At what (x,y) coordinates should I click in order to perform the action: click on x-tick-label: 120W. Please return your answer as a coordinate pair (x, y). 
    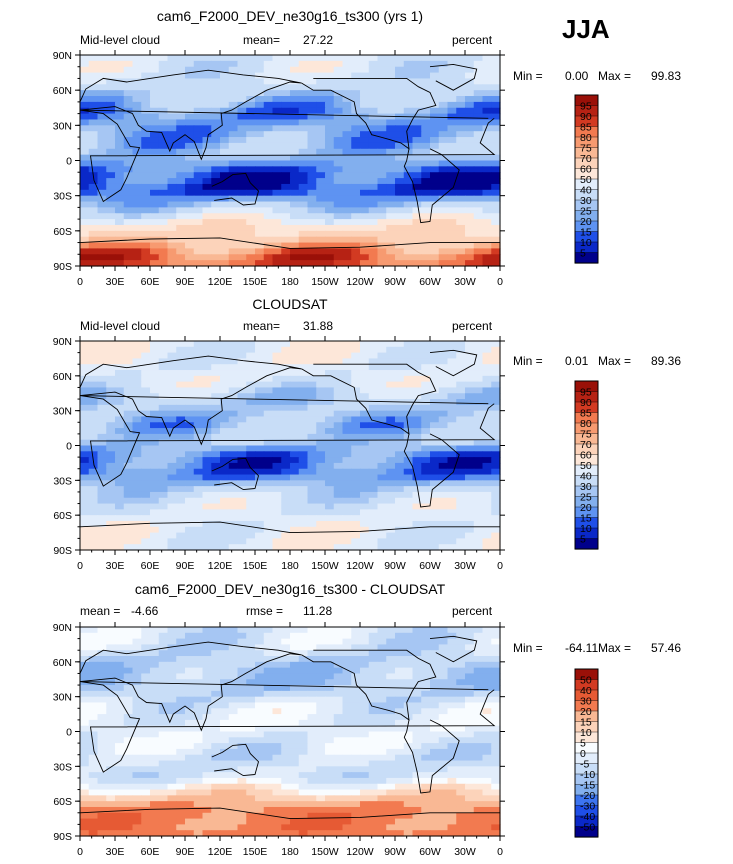
    Looking at the image, I should click on (360, 566).